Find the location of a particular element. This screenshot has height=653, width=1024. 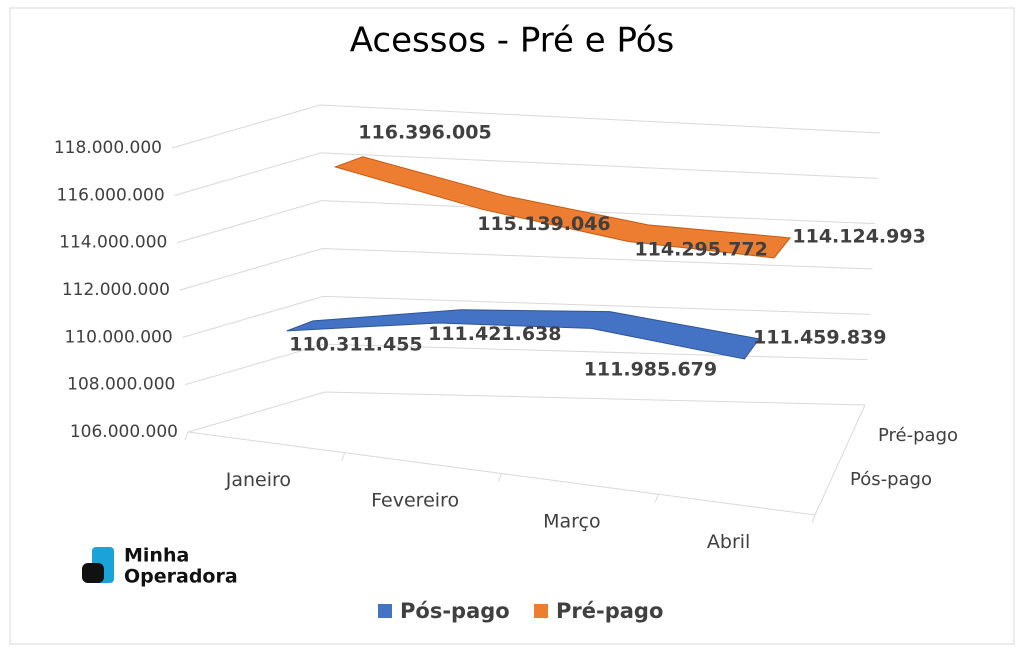

value-label: 114.124.993 is located at coordinates (858, 236).